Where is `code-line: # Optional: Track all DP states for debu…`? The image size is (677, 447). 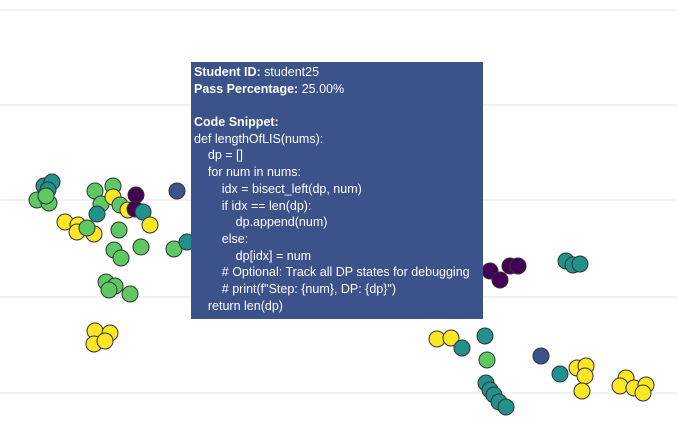
code-line: # Optional: Track all DP states for debu… is located at coordinates (332, 272).